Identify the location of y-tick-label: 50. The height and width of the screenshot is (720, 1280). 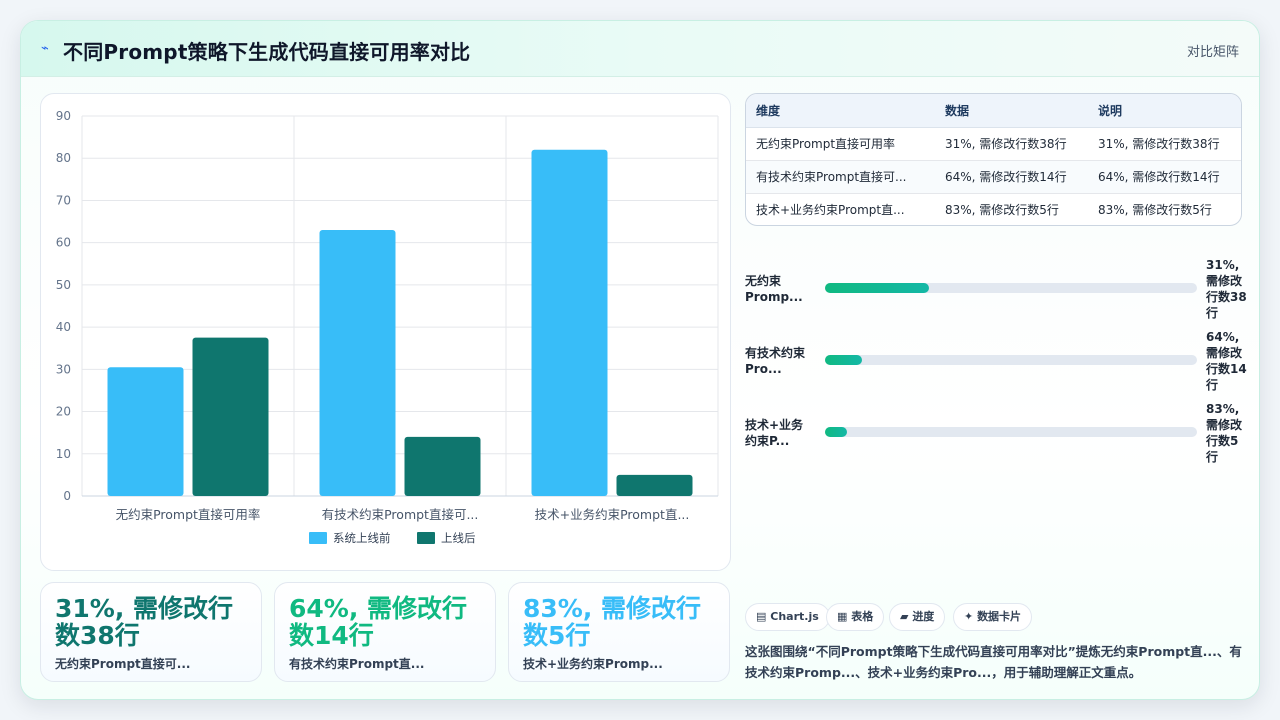
(63, 285).